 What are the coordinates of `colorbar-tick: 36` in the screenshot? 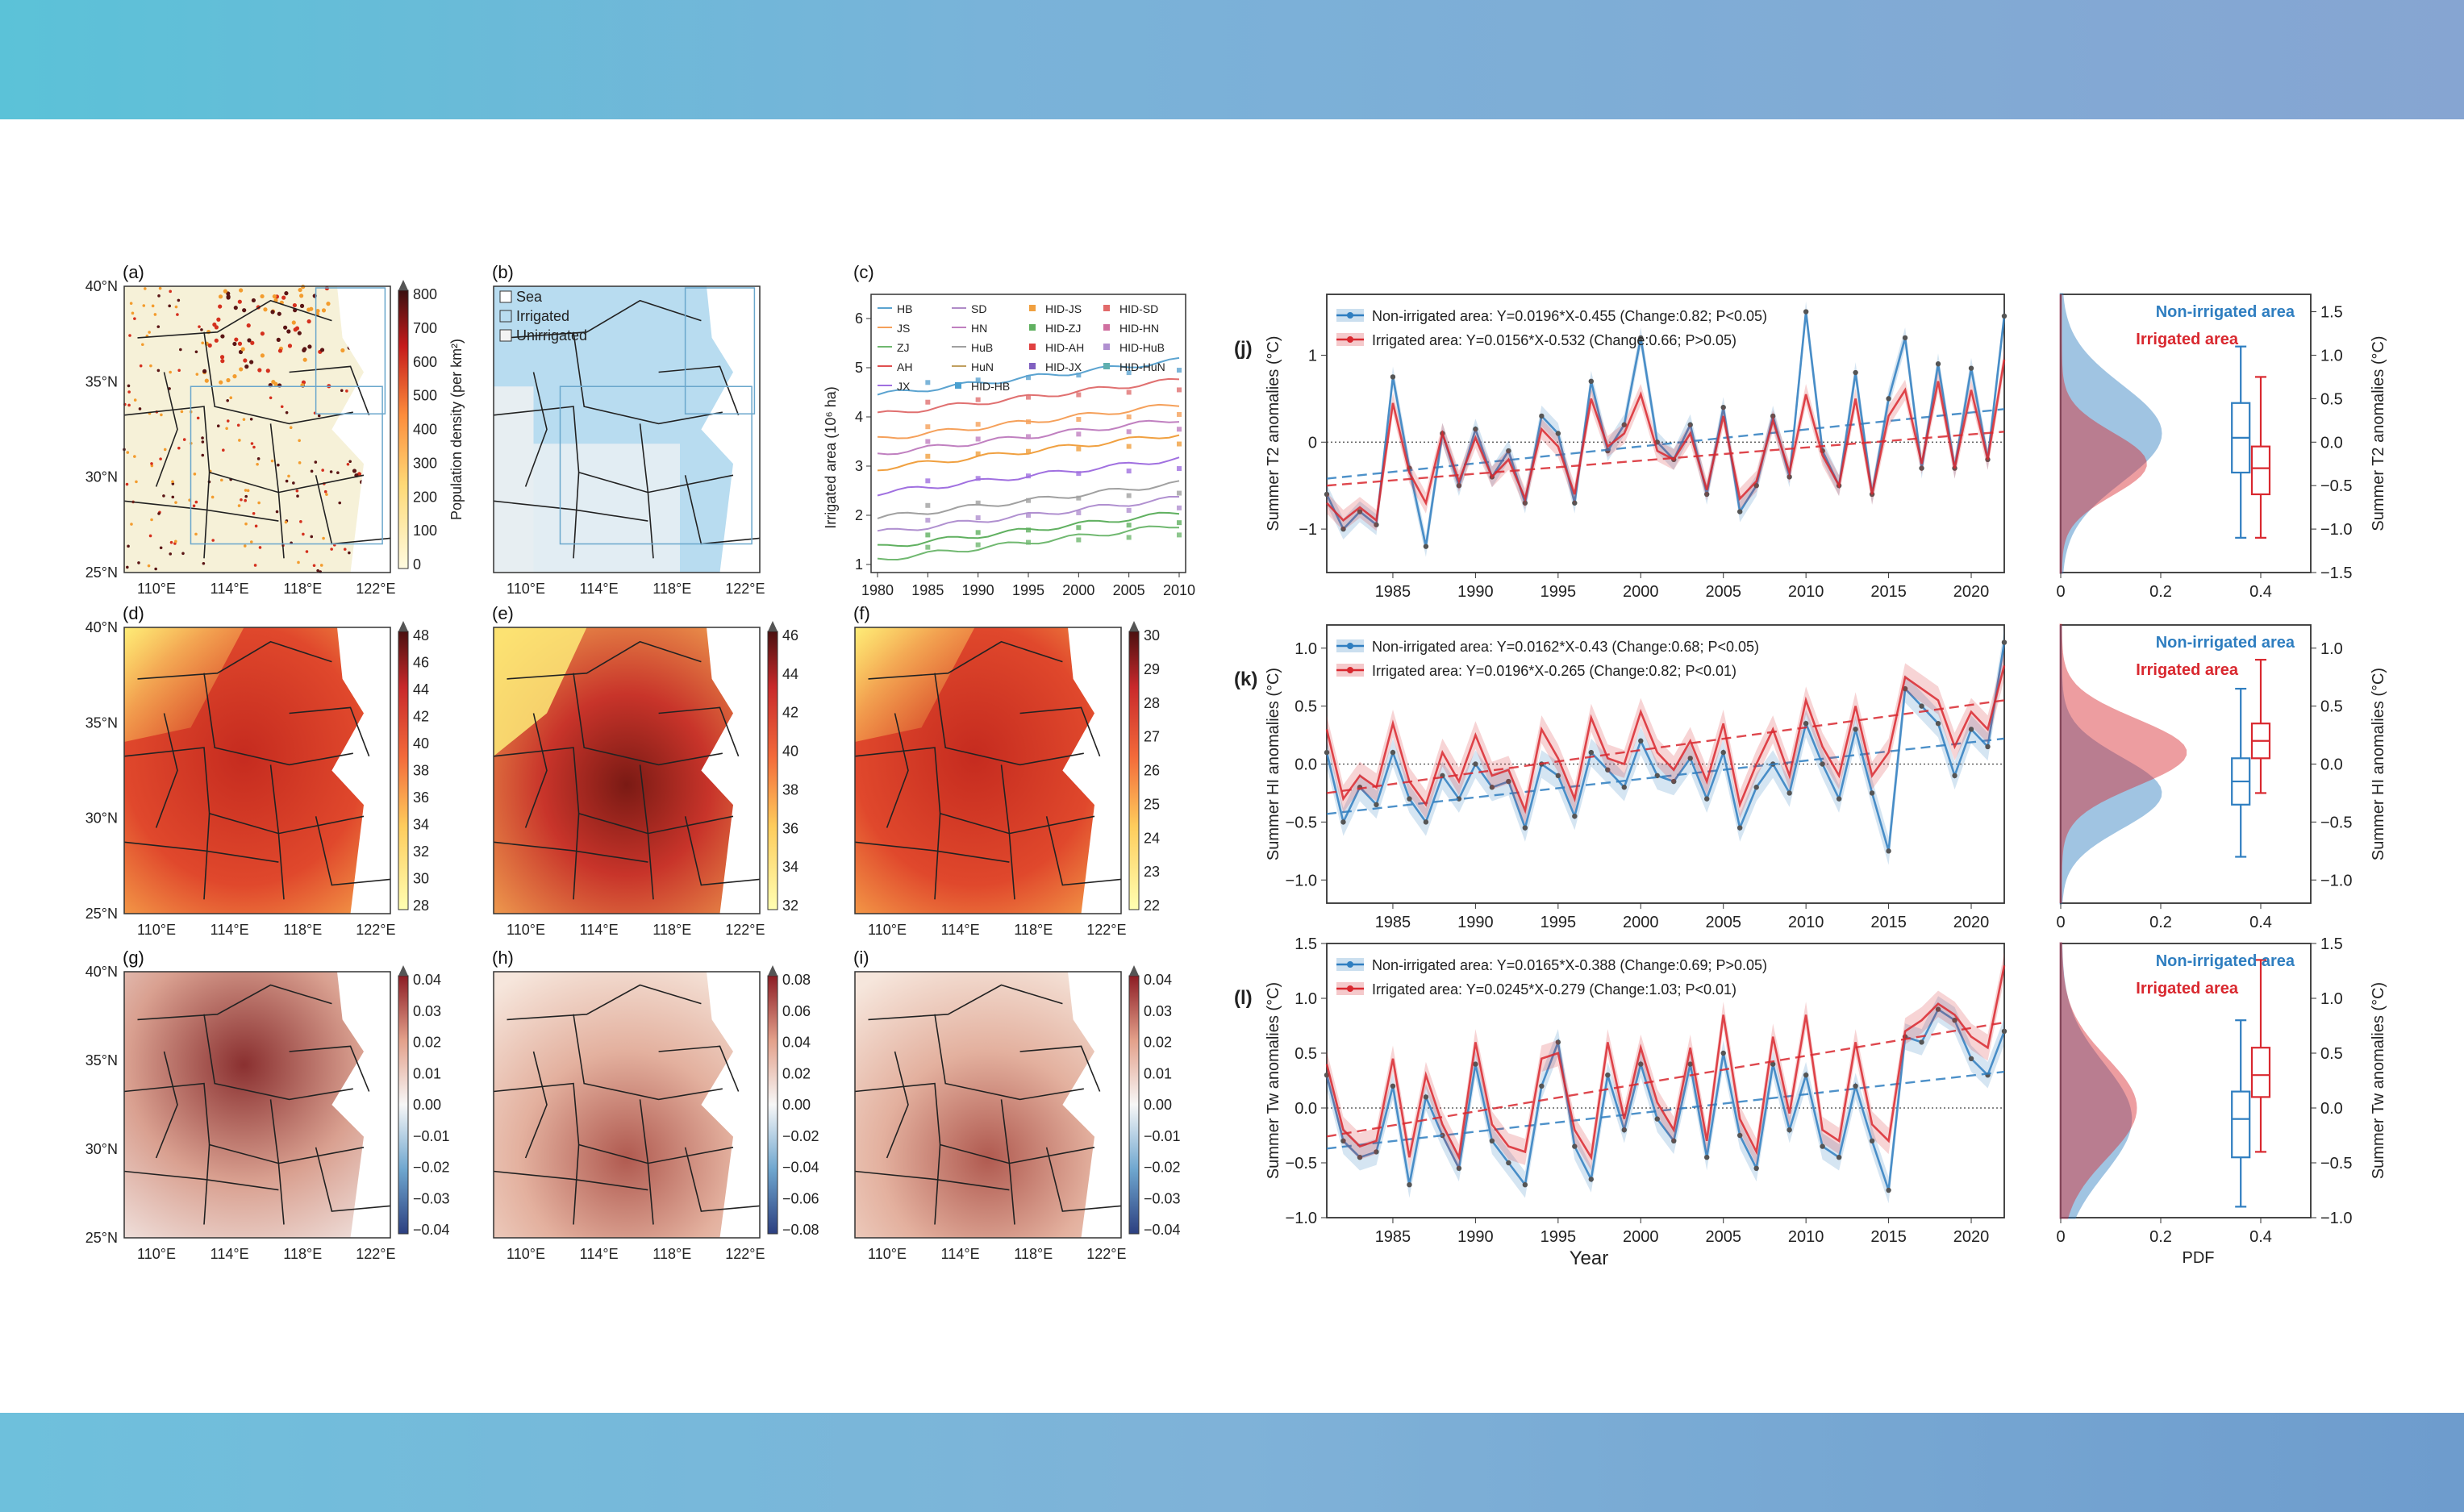 It's located at (790, 828).